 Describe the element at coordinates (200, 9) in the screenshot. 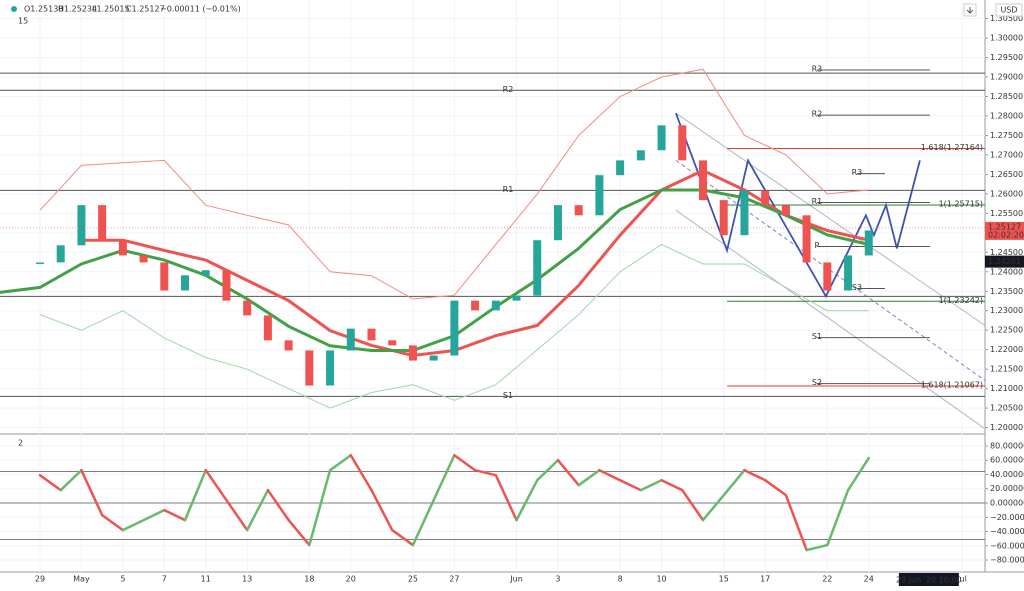

I see `price-change: −0.00011 (−0.01%)` at that location.